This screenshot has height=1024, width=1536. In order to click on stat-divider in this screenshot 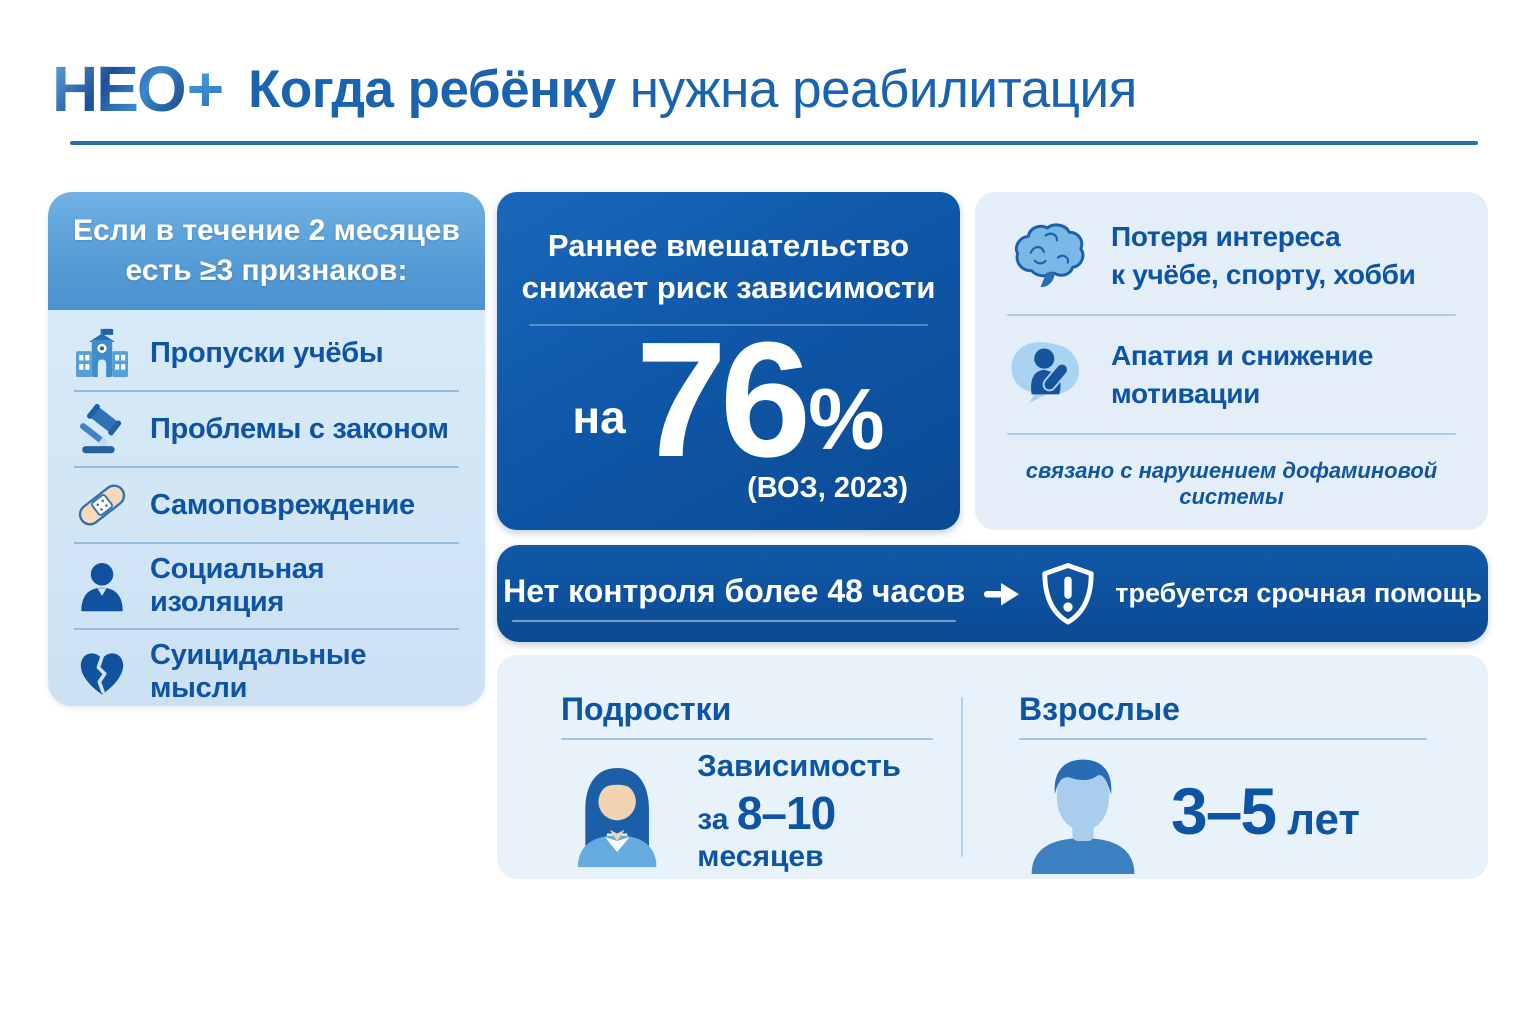, I will do `click(728, 325)`.